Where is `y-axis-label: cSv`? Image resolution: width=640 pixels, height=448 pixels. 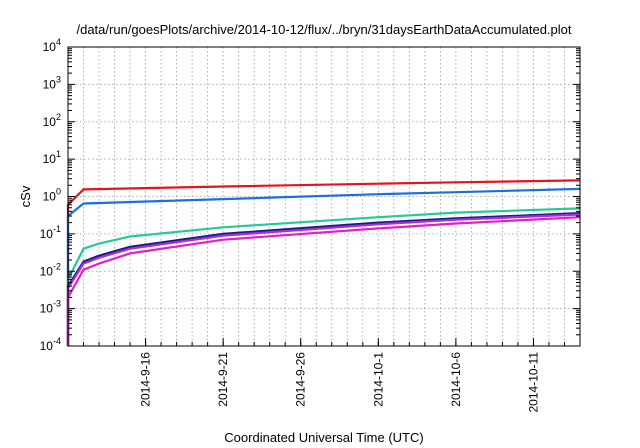 y-axis-label: cSv is located at coordinates (25, 196).